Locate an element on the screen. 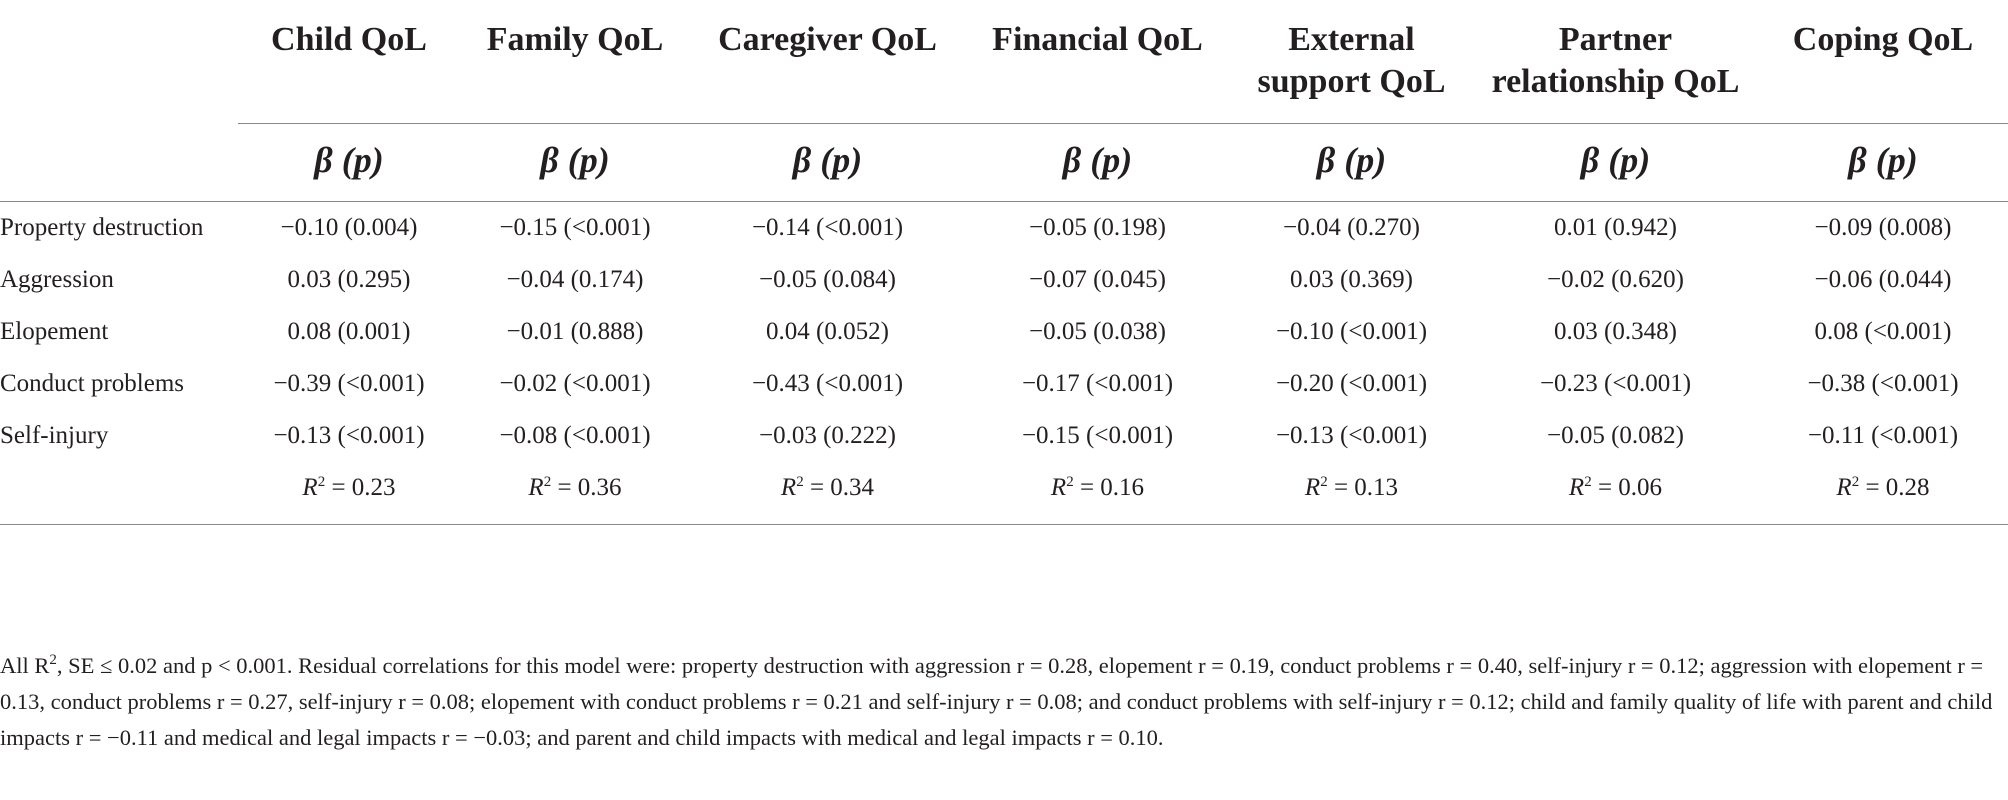 This screenshot has height=800, width=2008. column-header-family-qol: Family QoL is located at coordinates (575, 62).